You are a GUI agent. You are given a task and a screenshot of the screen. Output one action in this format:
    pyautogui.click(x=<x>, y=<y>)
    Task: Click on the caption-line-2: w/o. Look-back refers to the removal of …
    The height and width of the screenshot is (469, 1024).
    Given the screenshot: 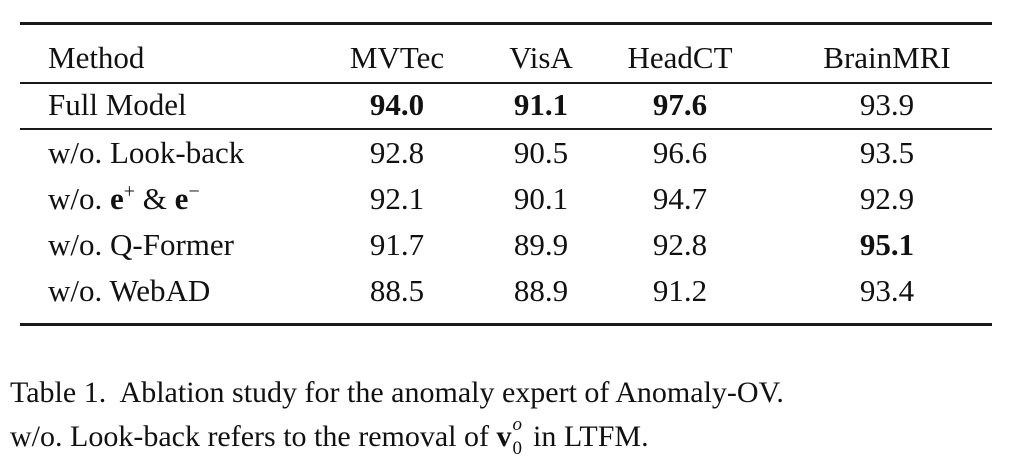 What is the action you would take?
    pyautogui.click(x=329, y=436)
    